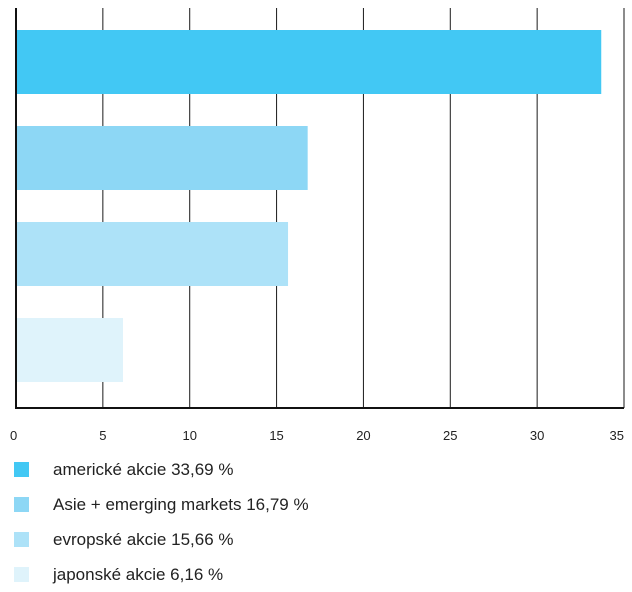 This screenshot has height=592, width=632. What do you see at coordinates (450, 435) in the screenshot?
I see `x-tick-label: 25` at bounding box center [450, 435].